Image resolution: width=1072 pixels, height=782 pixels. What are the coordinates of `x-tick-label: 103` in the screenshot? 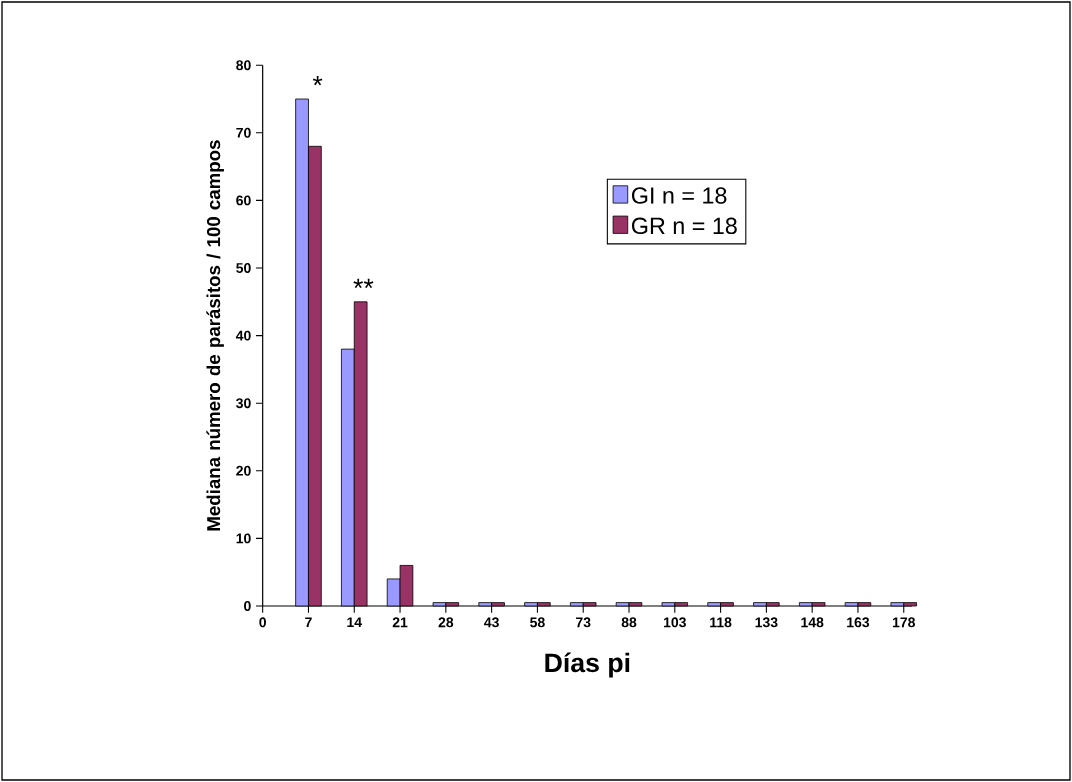 It's located at (675, 622).